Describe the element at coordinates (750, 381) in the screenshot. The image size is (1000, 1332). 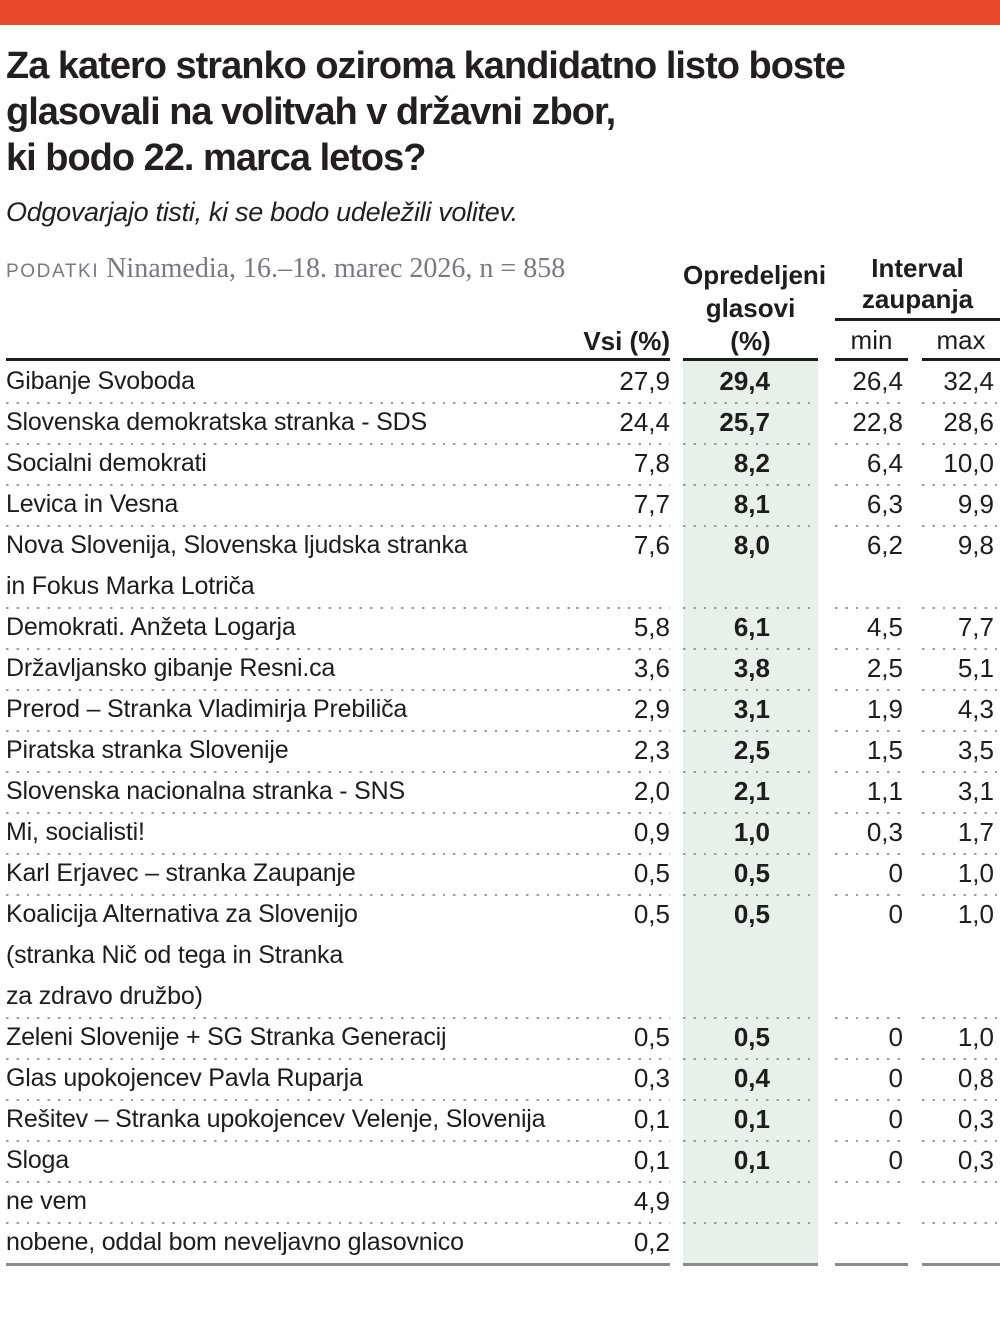
I see `opredeljeni-value: 29,4` at that location.